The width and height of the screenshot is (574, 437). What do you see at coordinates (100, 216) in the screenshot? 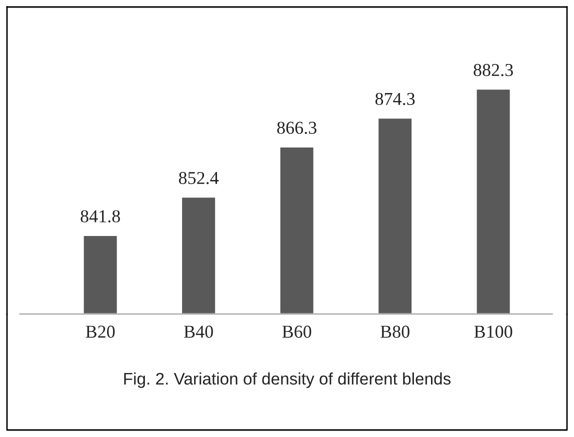
I see `data-label: 841.8` at bounding box center [100, 216].